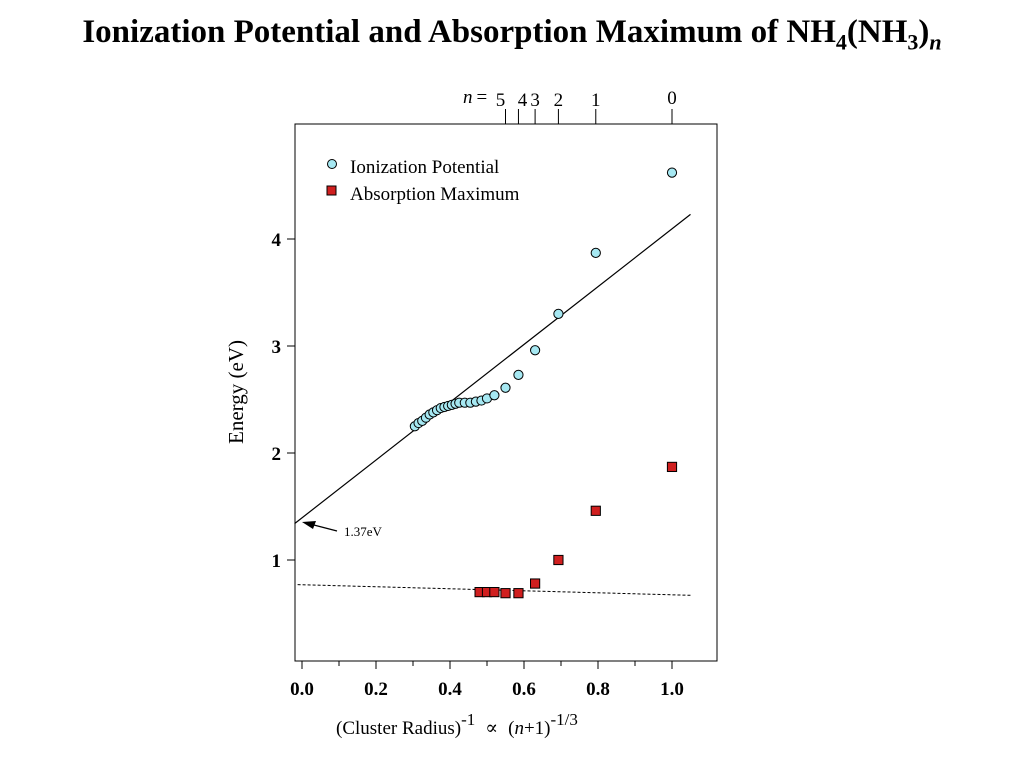  I want to click on x-tick-label: 0.0, so click(302, 689).